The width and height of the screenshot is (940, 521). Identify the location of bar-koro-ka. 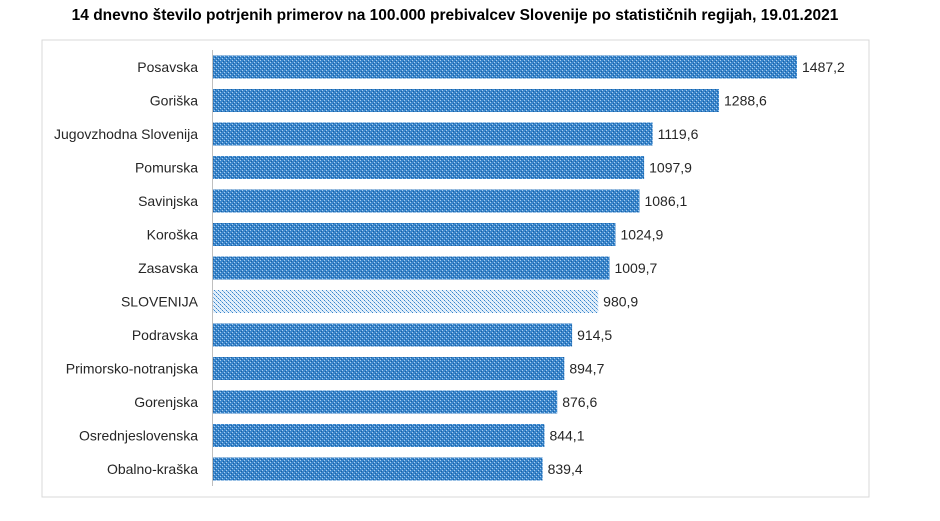
(414, 234).